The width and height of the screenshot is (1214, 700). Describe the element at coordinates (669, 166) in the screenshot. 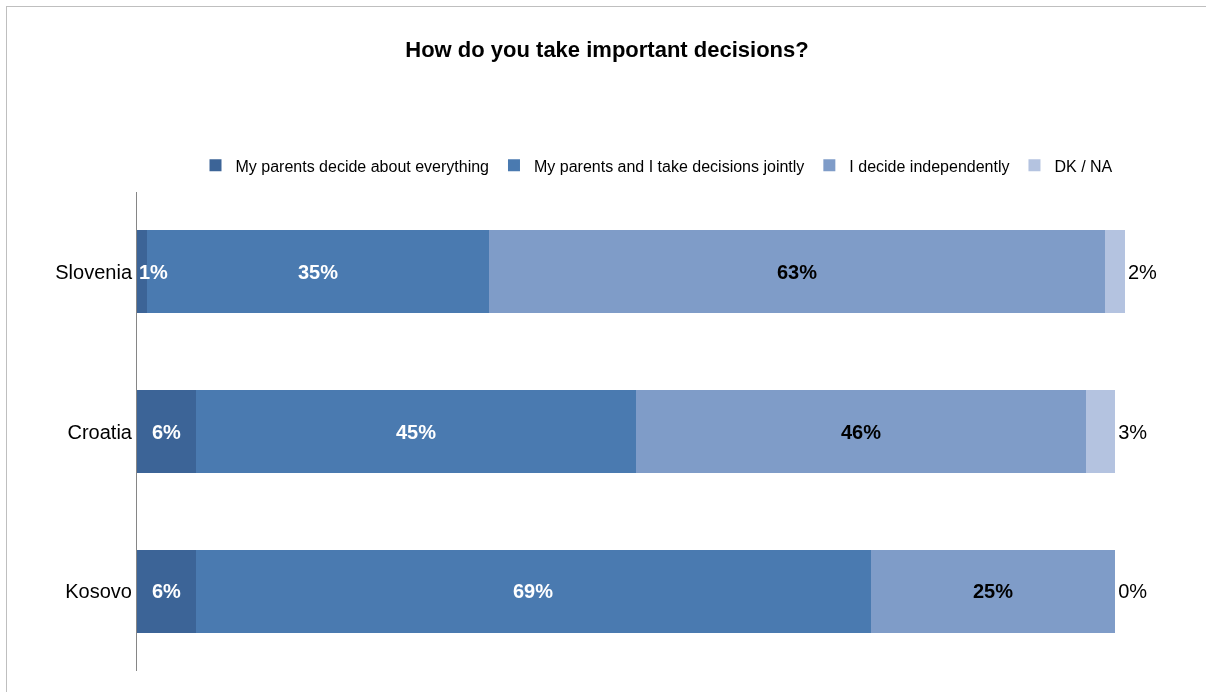

I see `legend-label: My parents and I take decisions jointly` at that location.